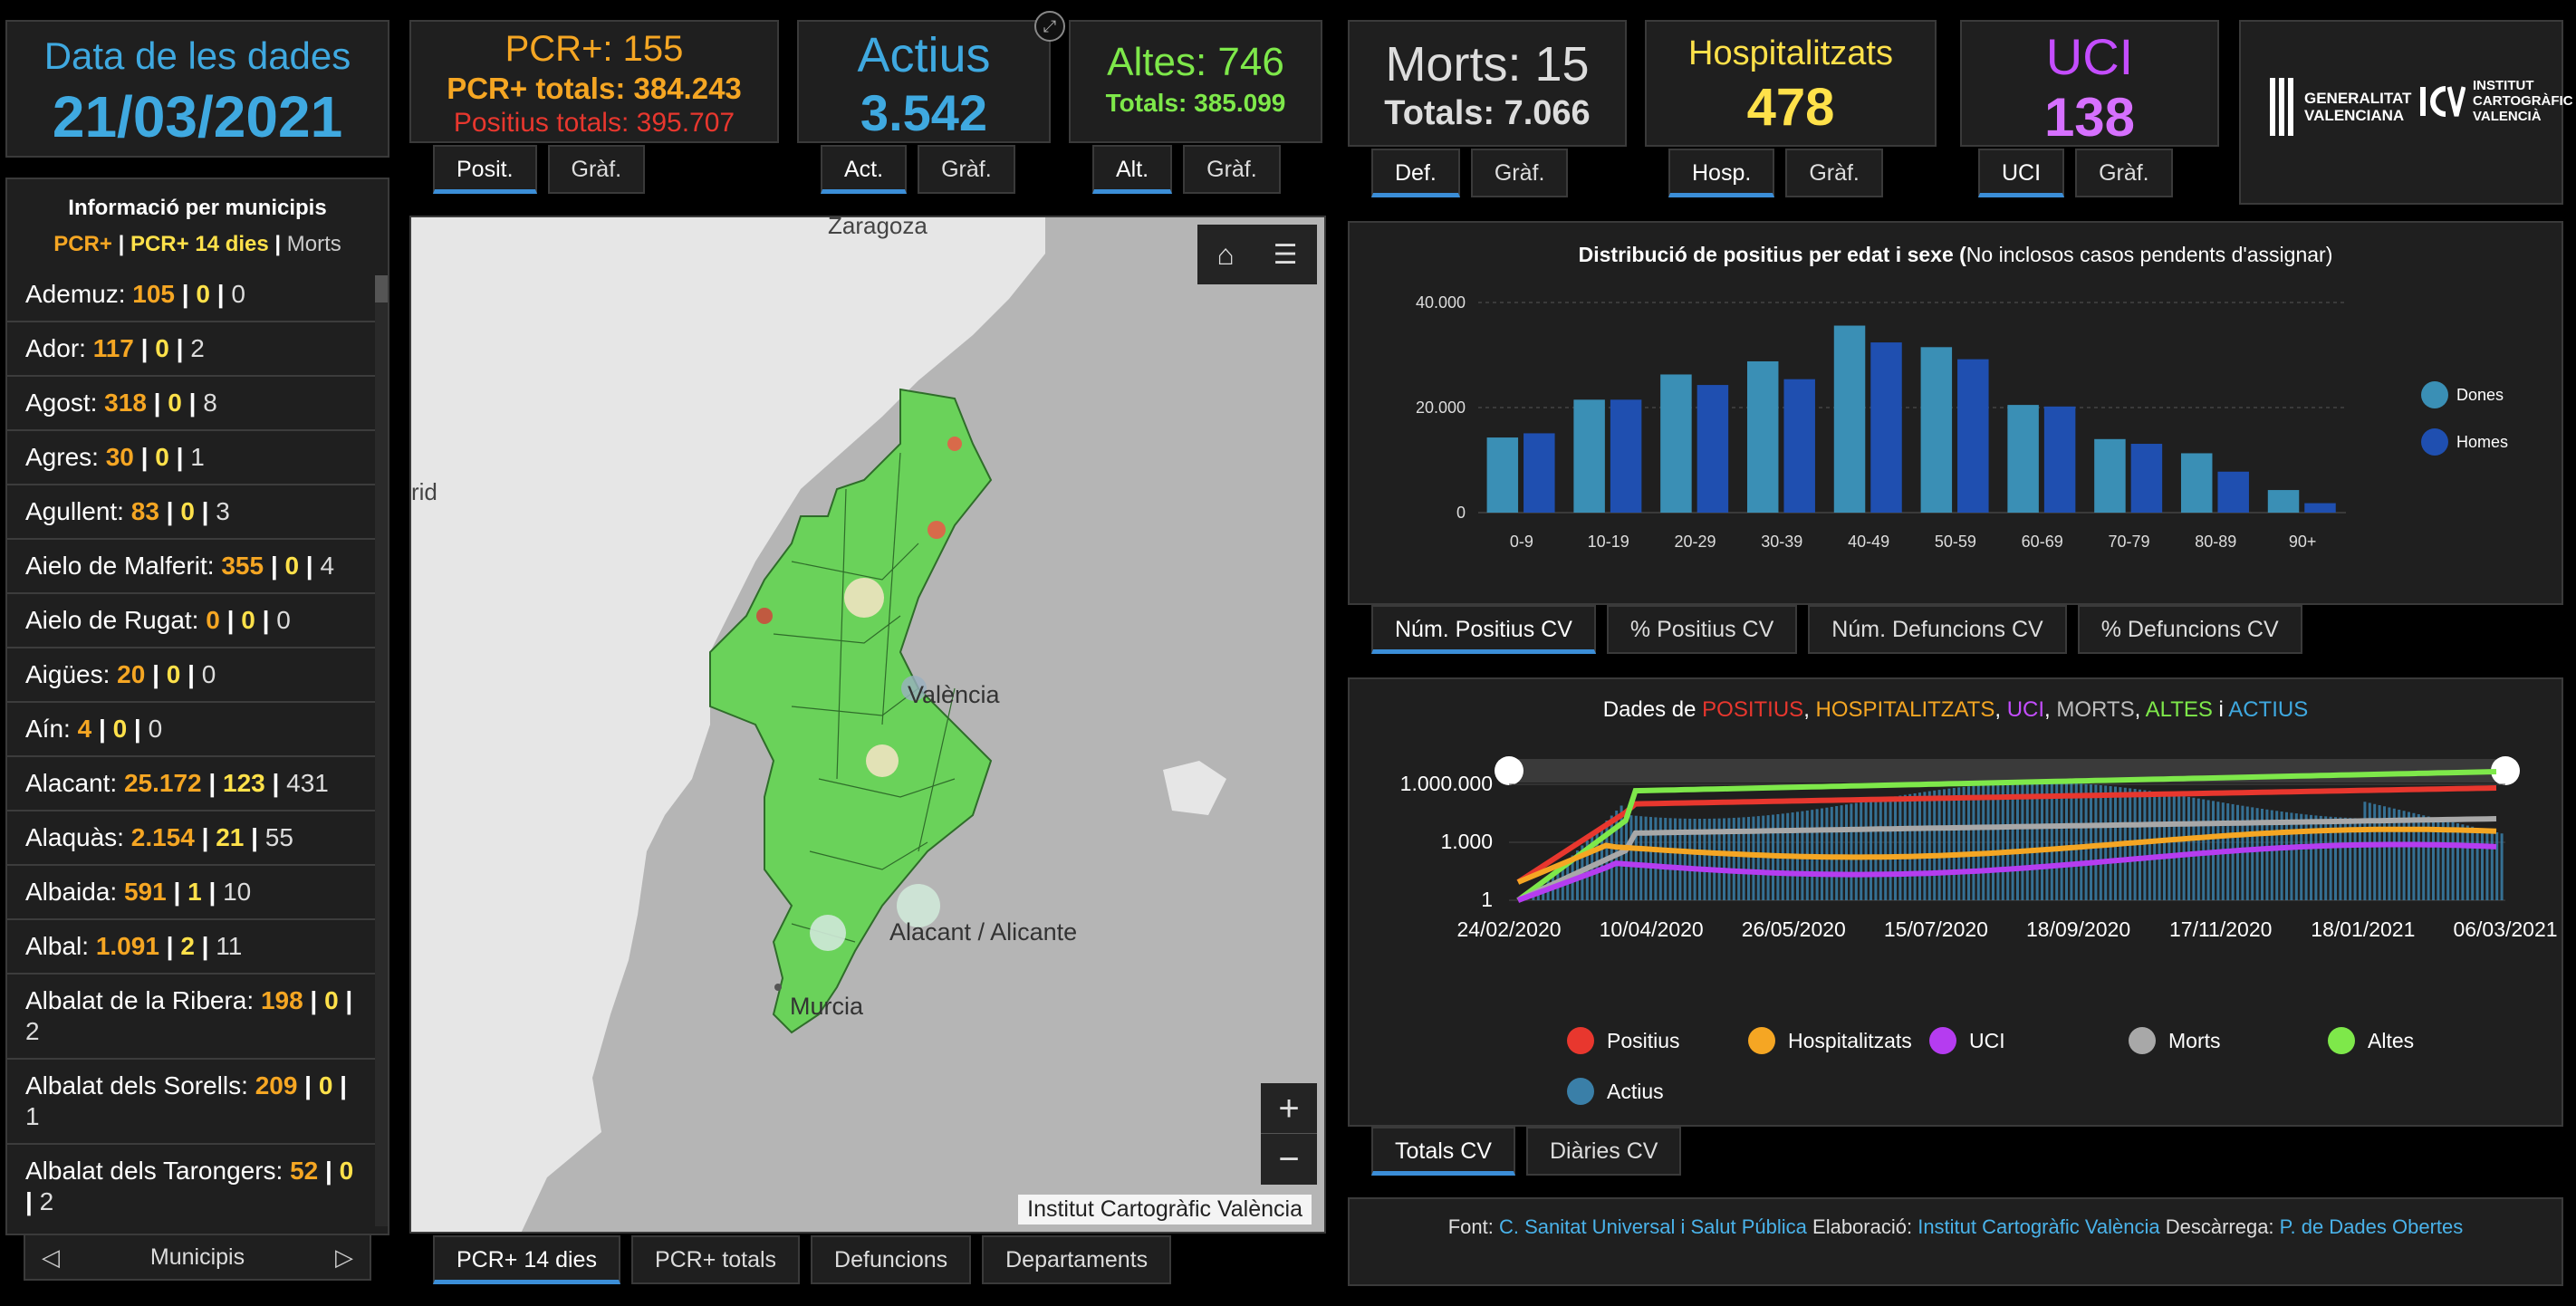 Image resolution: width=2576 pixels, height=1306 pixels. I want to click on legend-list-icon: ☰, so click(1285, 254).